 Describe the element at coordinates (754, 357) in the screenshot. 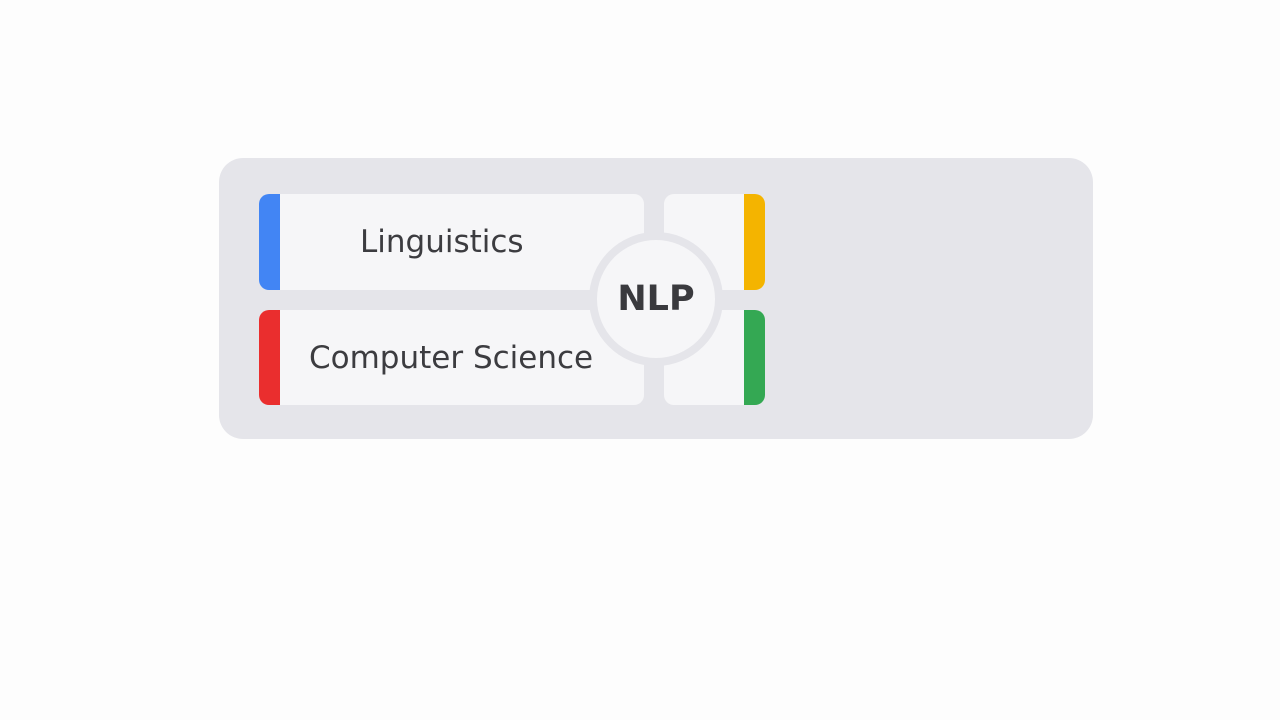

I see `accent-stripe-green` at that location.